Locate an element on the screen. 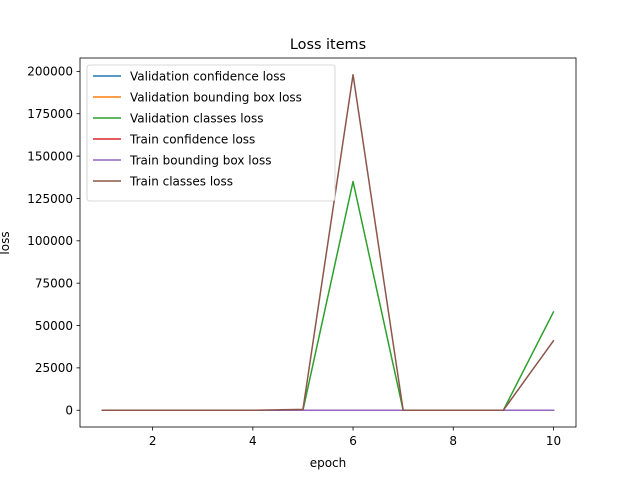 The height and width of the screenshot is (480, 640). x-tick-label: 8 is located at coordinates (453, 441).